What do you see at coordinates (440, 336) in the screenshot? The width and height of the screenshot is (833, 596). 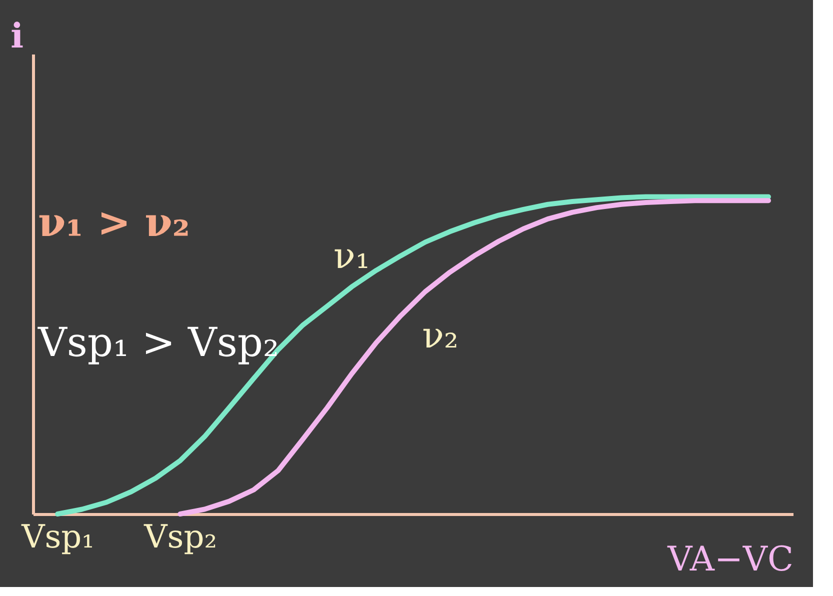 I see `series-label: ν₂` at bounding box center [440, 336].